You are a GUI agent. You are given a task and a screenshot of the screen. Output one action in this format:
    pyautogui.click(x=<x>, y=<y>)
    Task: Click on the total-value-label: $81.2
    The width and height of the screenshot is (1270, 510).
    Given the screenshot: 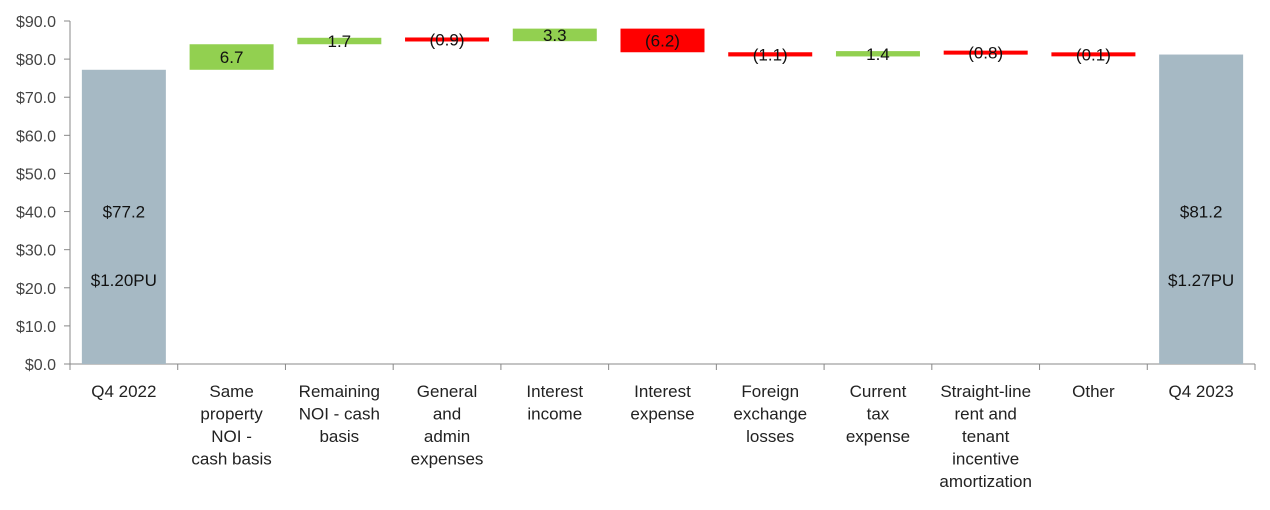 What is the action you would take?
    pyautogui.click(x=1201, y=212)
    